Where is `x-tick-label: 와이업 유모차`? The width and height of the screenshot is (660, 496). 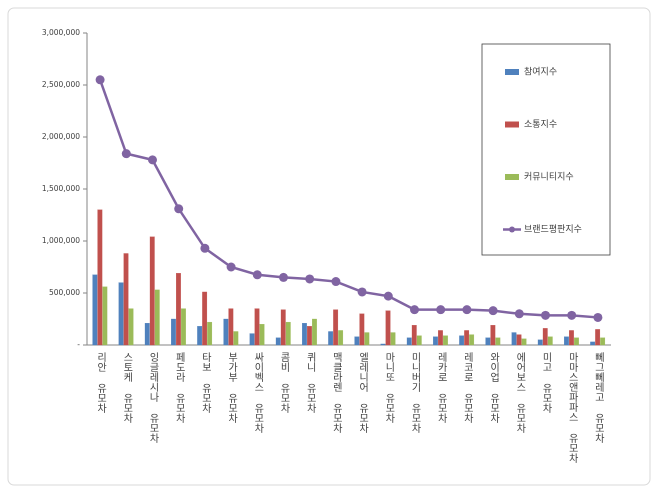
x-tick-label: 와이업 유모차 is located at coordinates (494, 388).